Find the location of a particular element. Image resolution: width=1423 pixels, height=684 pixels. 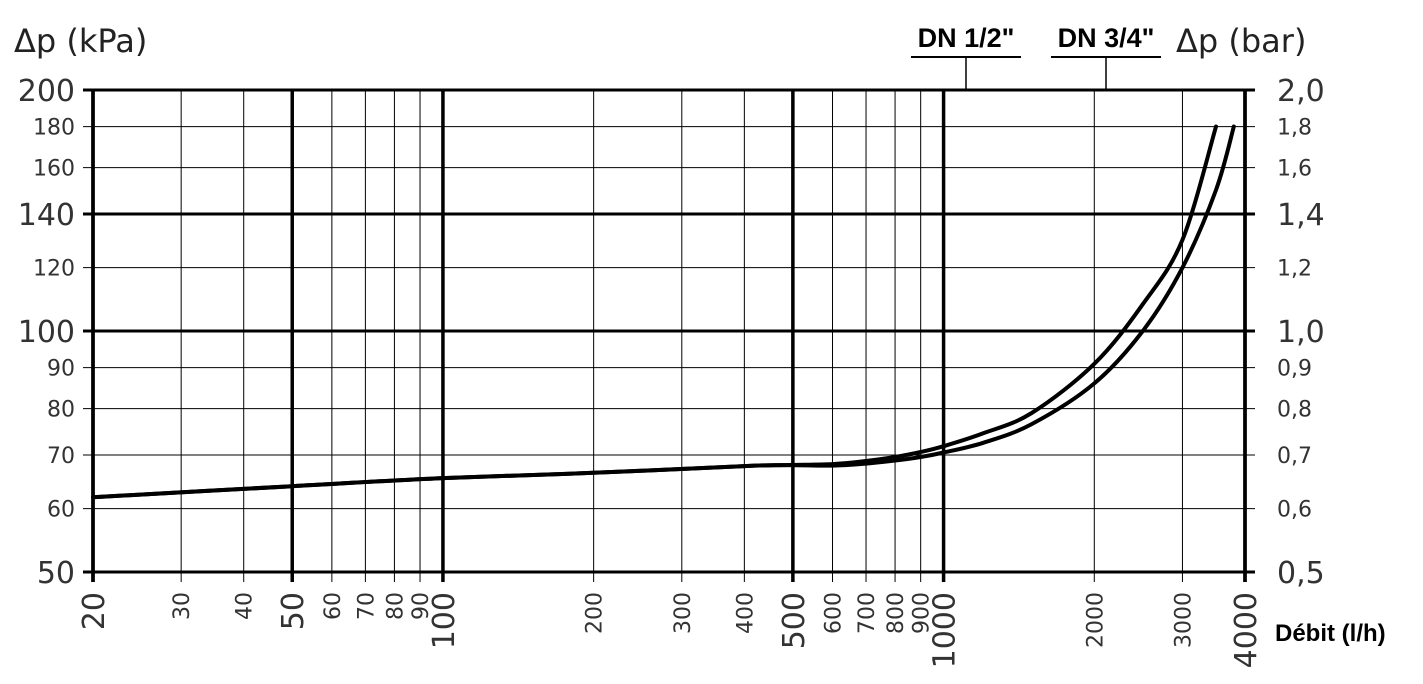

y-left-tick-label: 140 is located at coordinates (46, 215).